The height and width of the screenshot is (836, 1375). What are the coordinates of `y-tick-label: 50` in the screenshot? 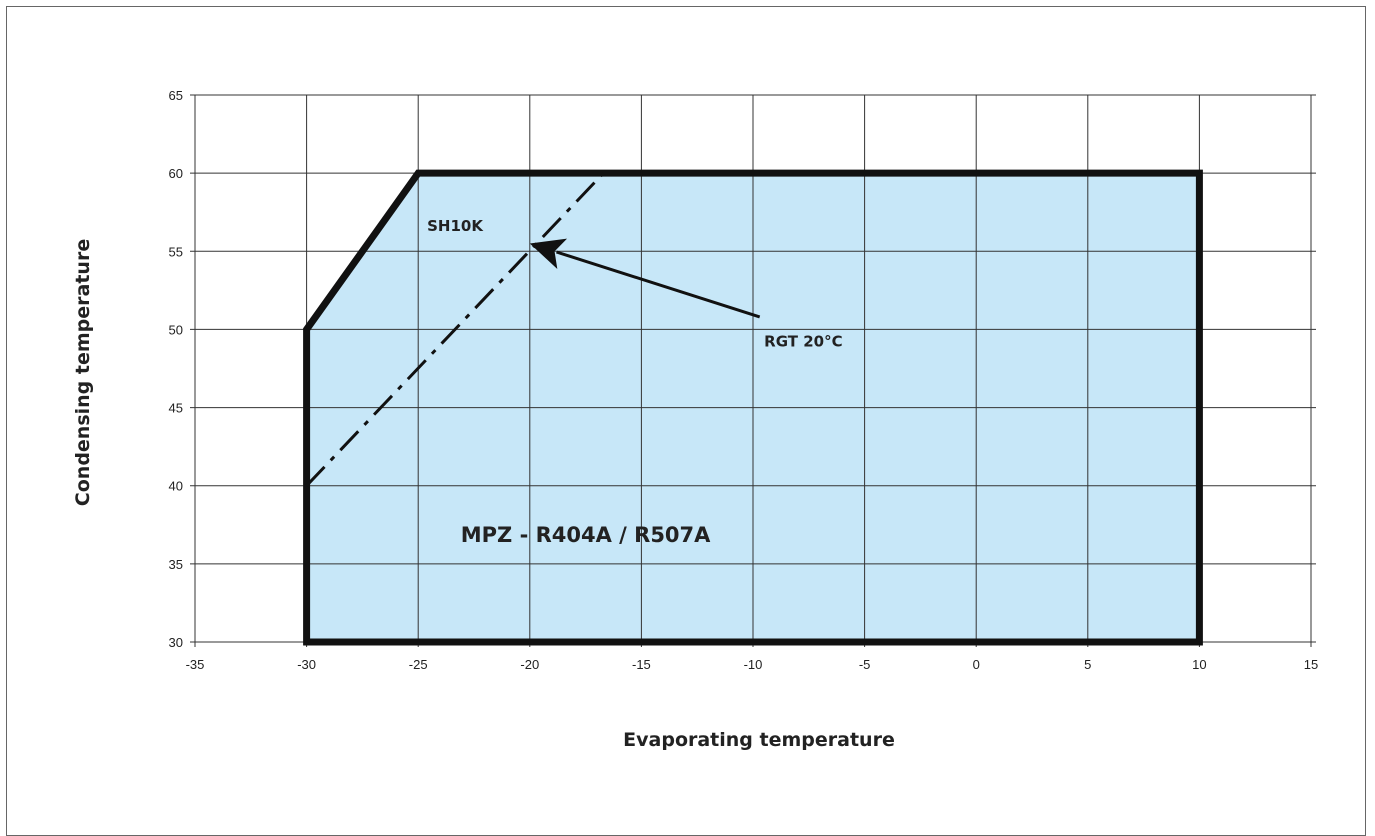 It's located at (176, 329).